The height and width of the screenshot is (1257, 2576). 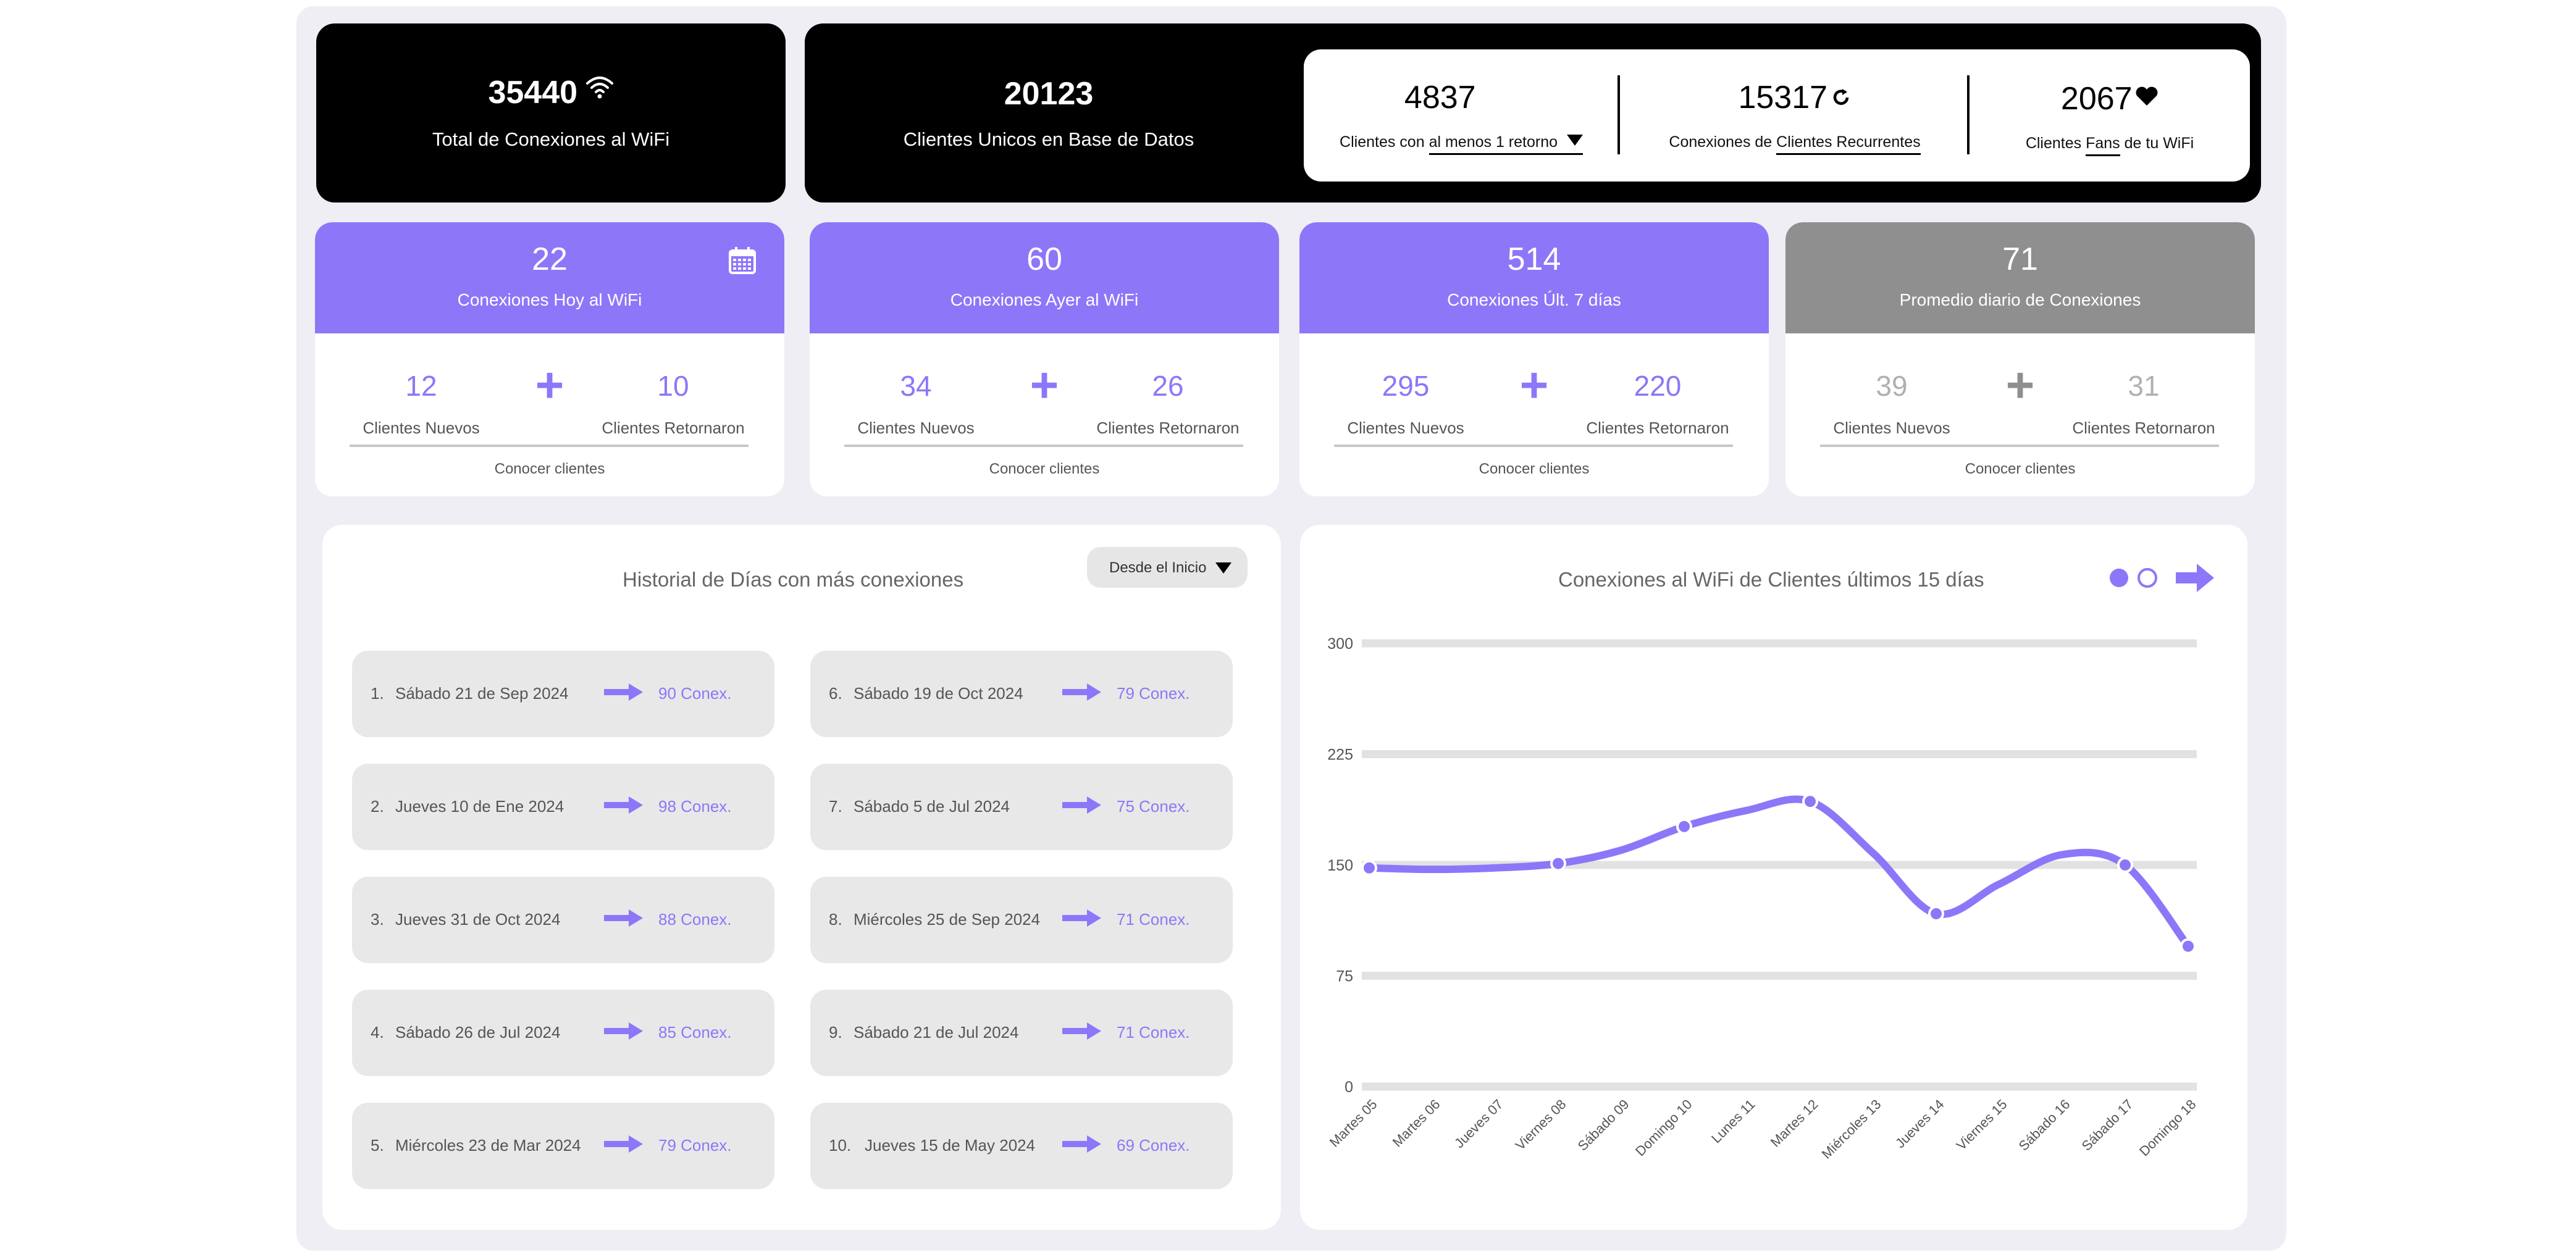 What do you see at coordinates (2195, 578) in the screenshot?
I see `next-arrow-icon` at bounding box center [2195, 578].